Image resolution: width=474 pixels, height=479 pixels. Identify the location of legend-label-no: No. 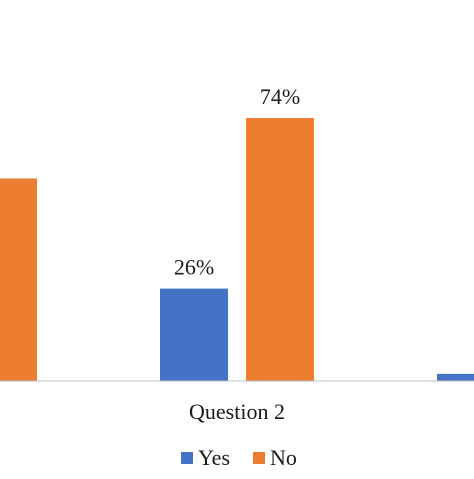
(283, 457).